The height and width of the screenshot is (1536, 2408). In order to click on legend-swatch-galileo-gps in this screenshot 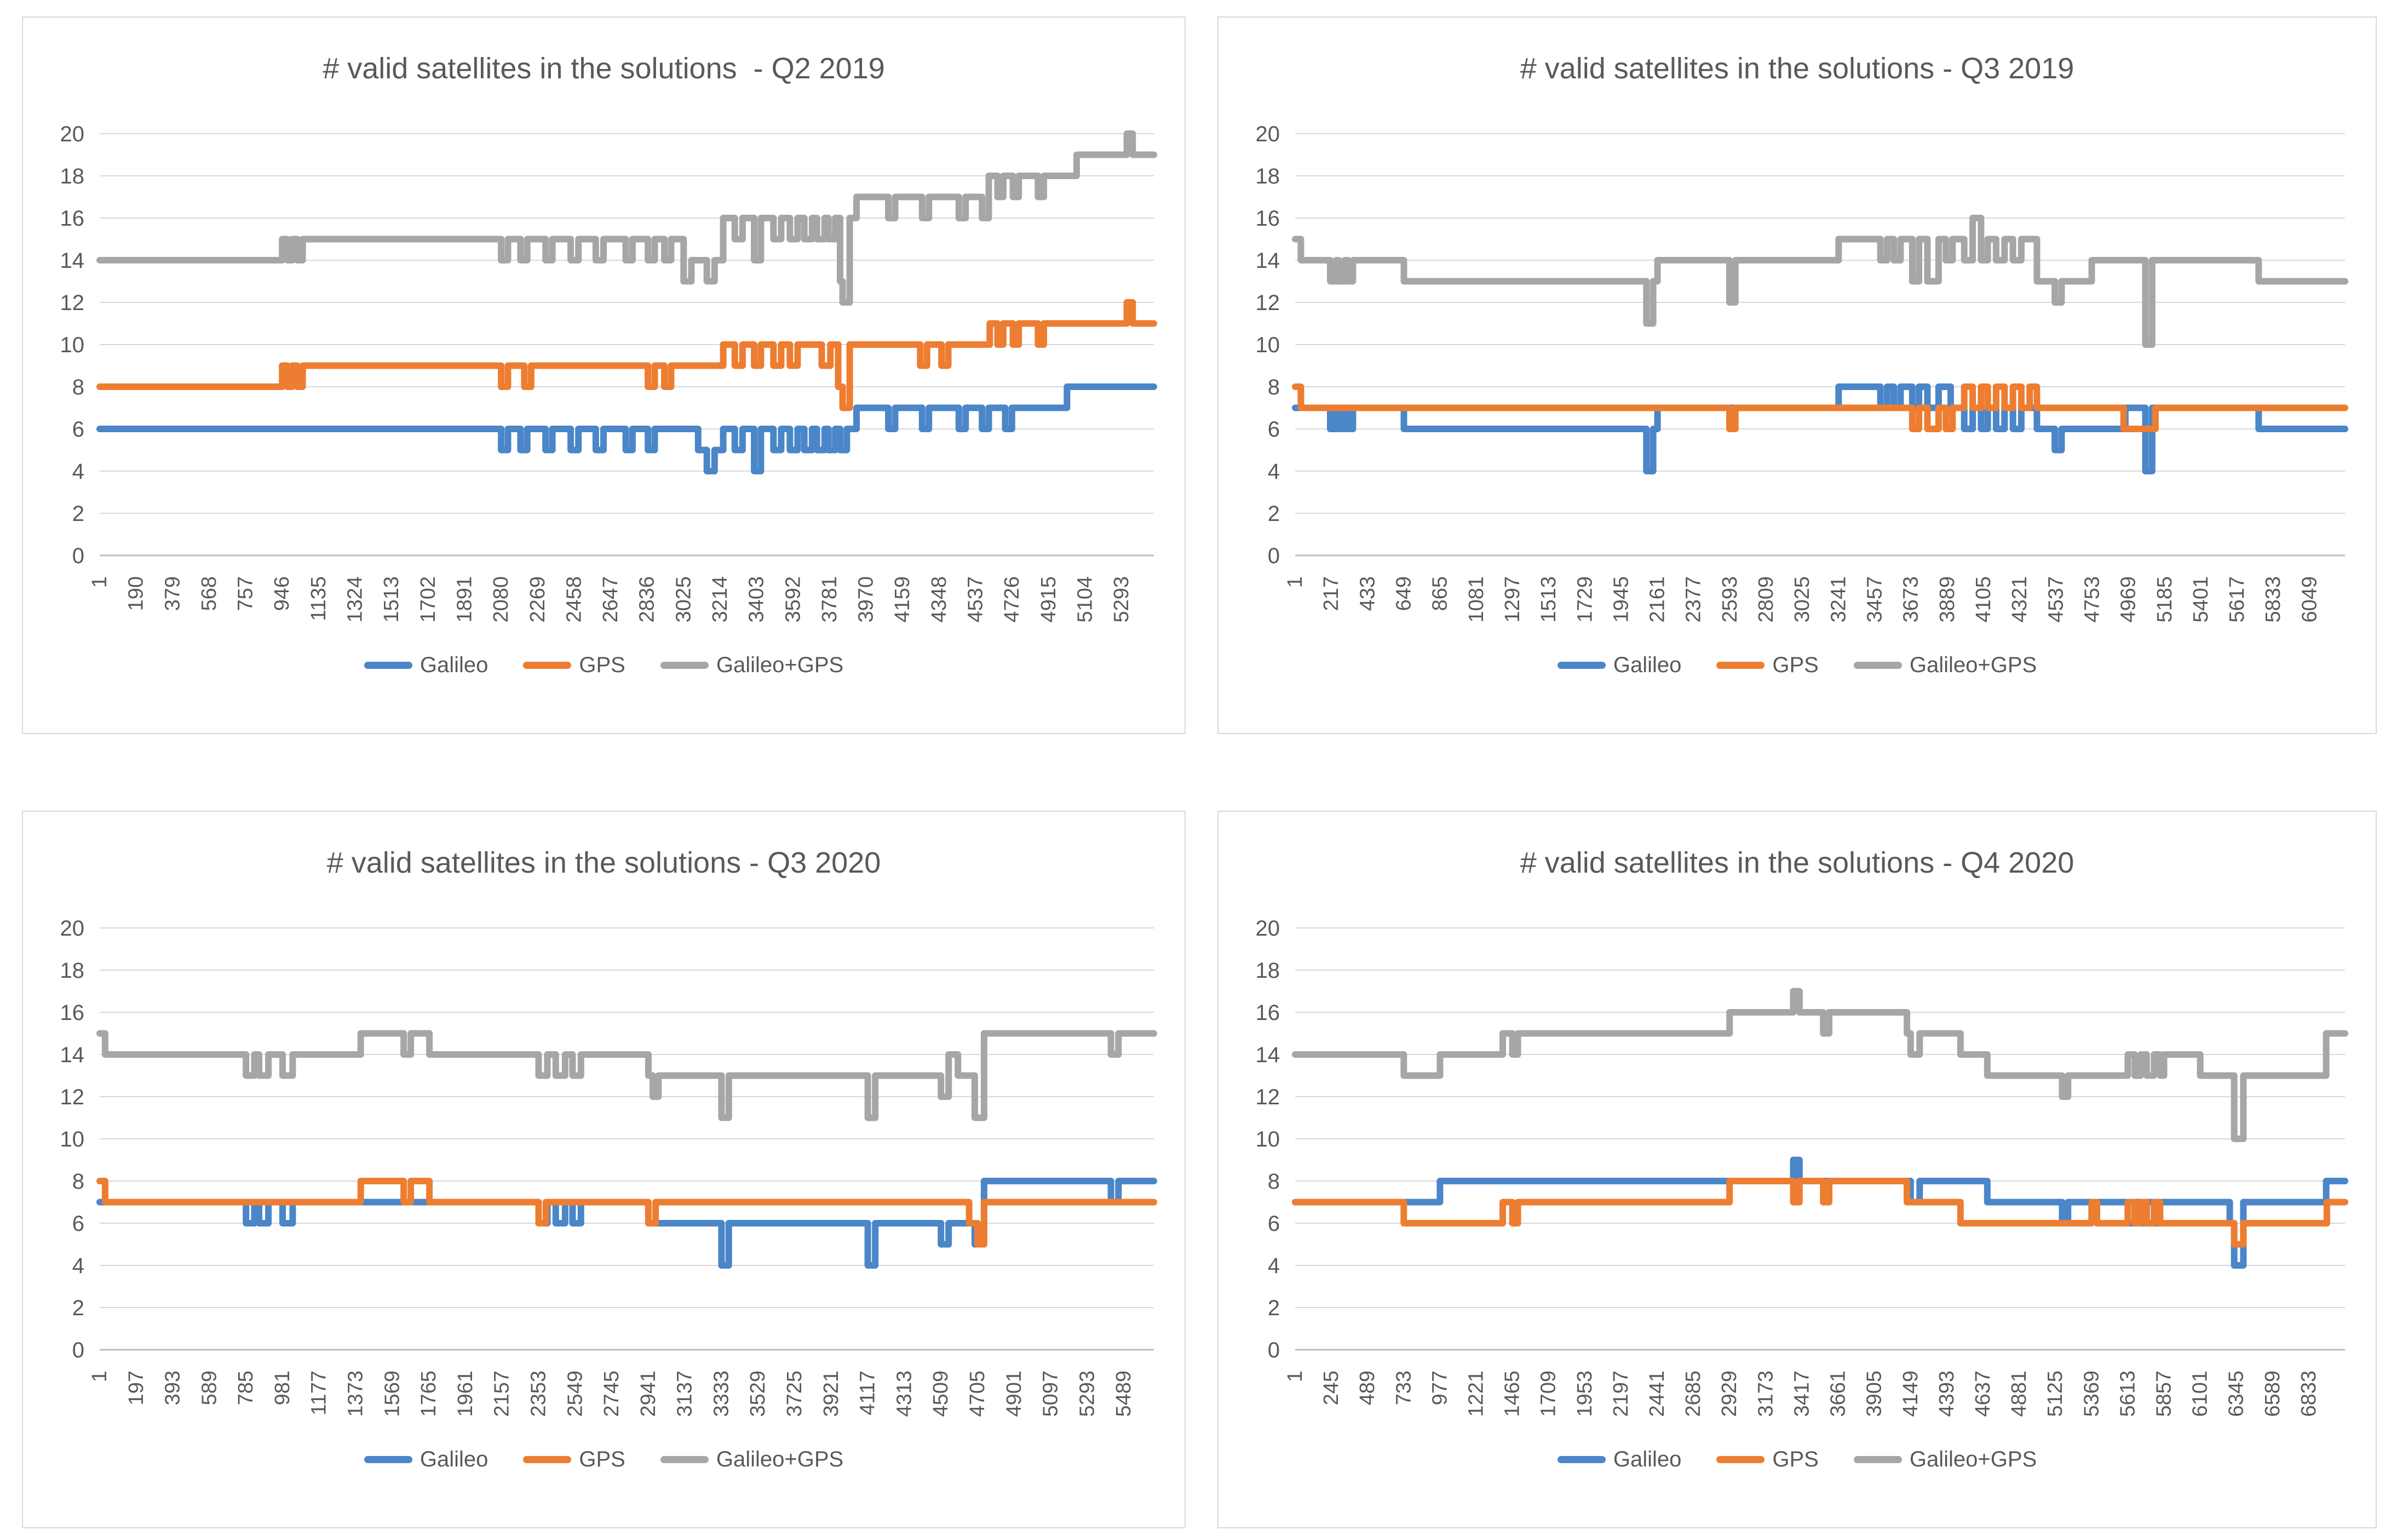, I will do `click(684, 1459)`.